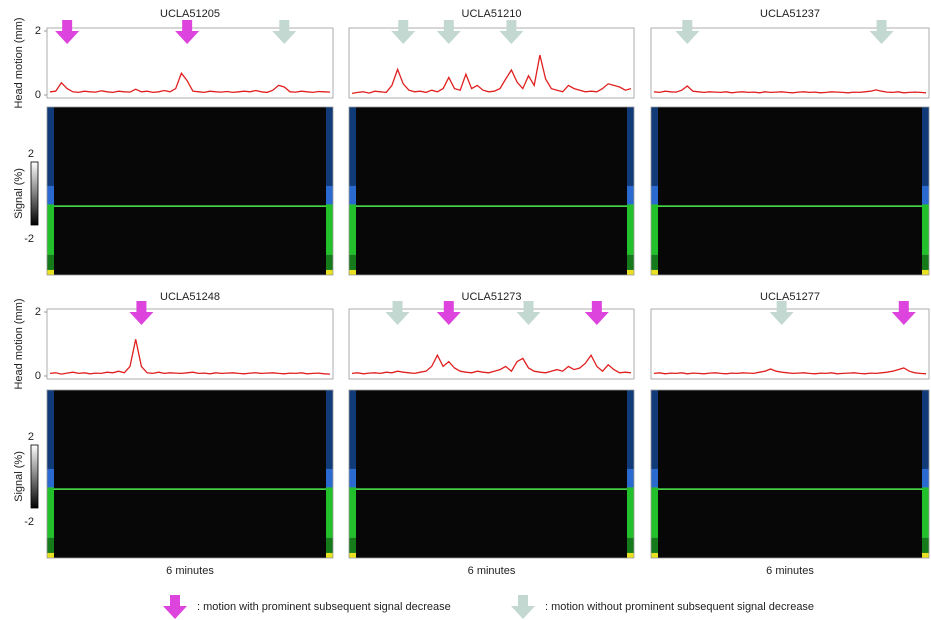 The height and width of the screenshot is (620, 931). What do you see at coordinates (19, 193) in the screenshot?
I see `colorbar-label: Signal (%)` at bounding box center [19, 193].